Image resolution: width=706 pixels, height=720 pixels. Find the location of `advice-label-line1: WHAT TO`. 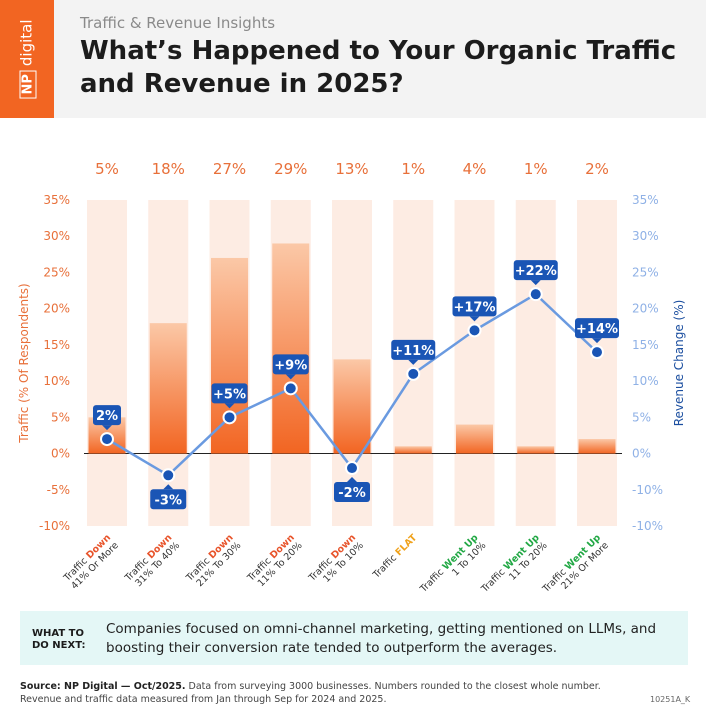

advice-label-line1: WHAT TO is located at coordinates (58, 633).